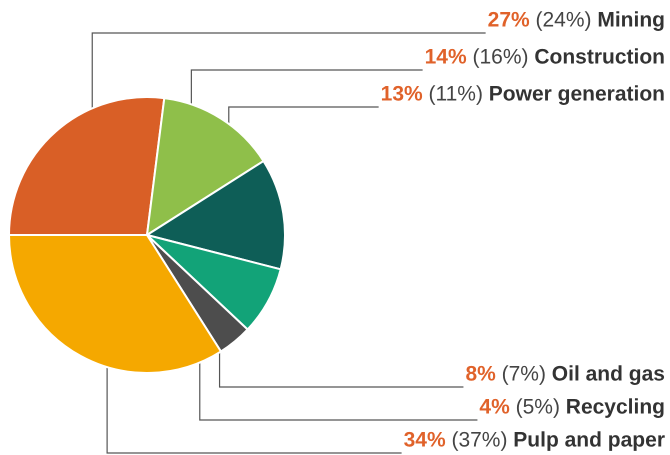 This screenshot has width=670, height=455. Describe the element at coordinates (609, 374) in the screenshot. I see `slice-label: Oil and gas` at that location.